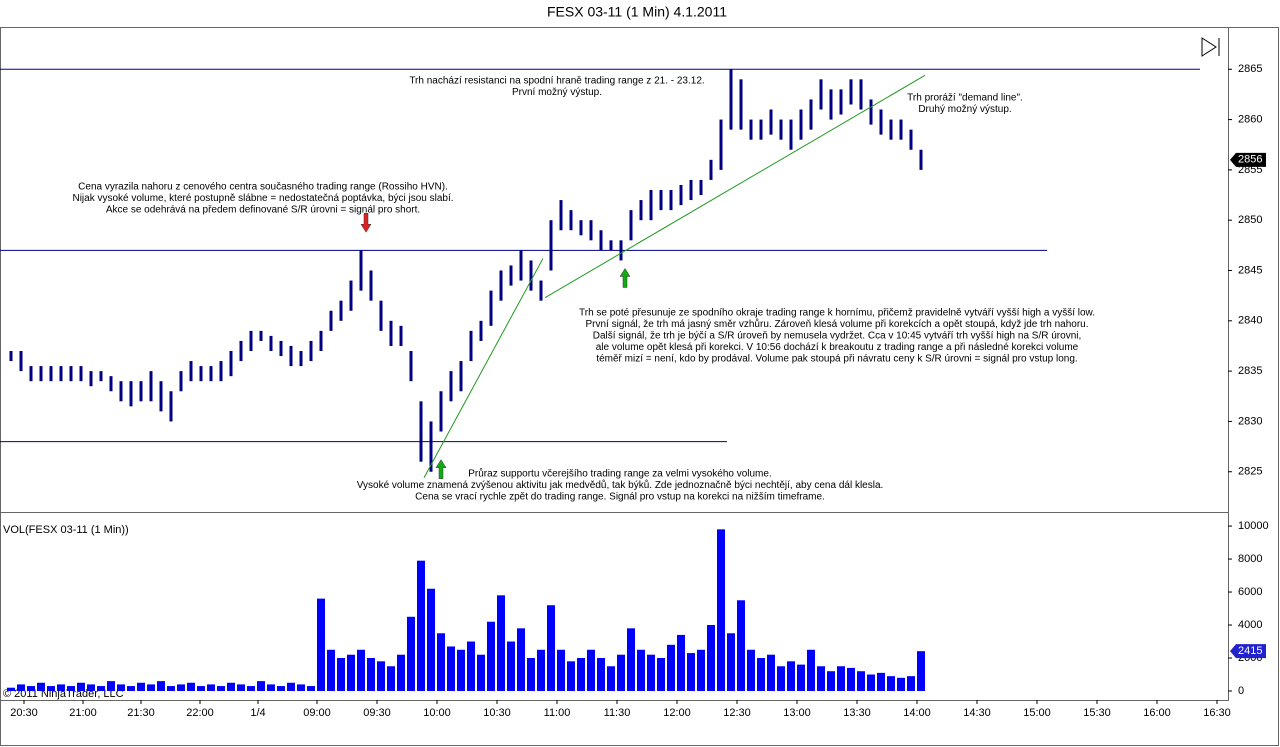  What do you see at coordinates (1217, 713) in the screenshot?
I see `x-tick-label: 16:30` at bounding box center [1217, 713].